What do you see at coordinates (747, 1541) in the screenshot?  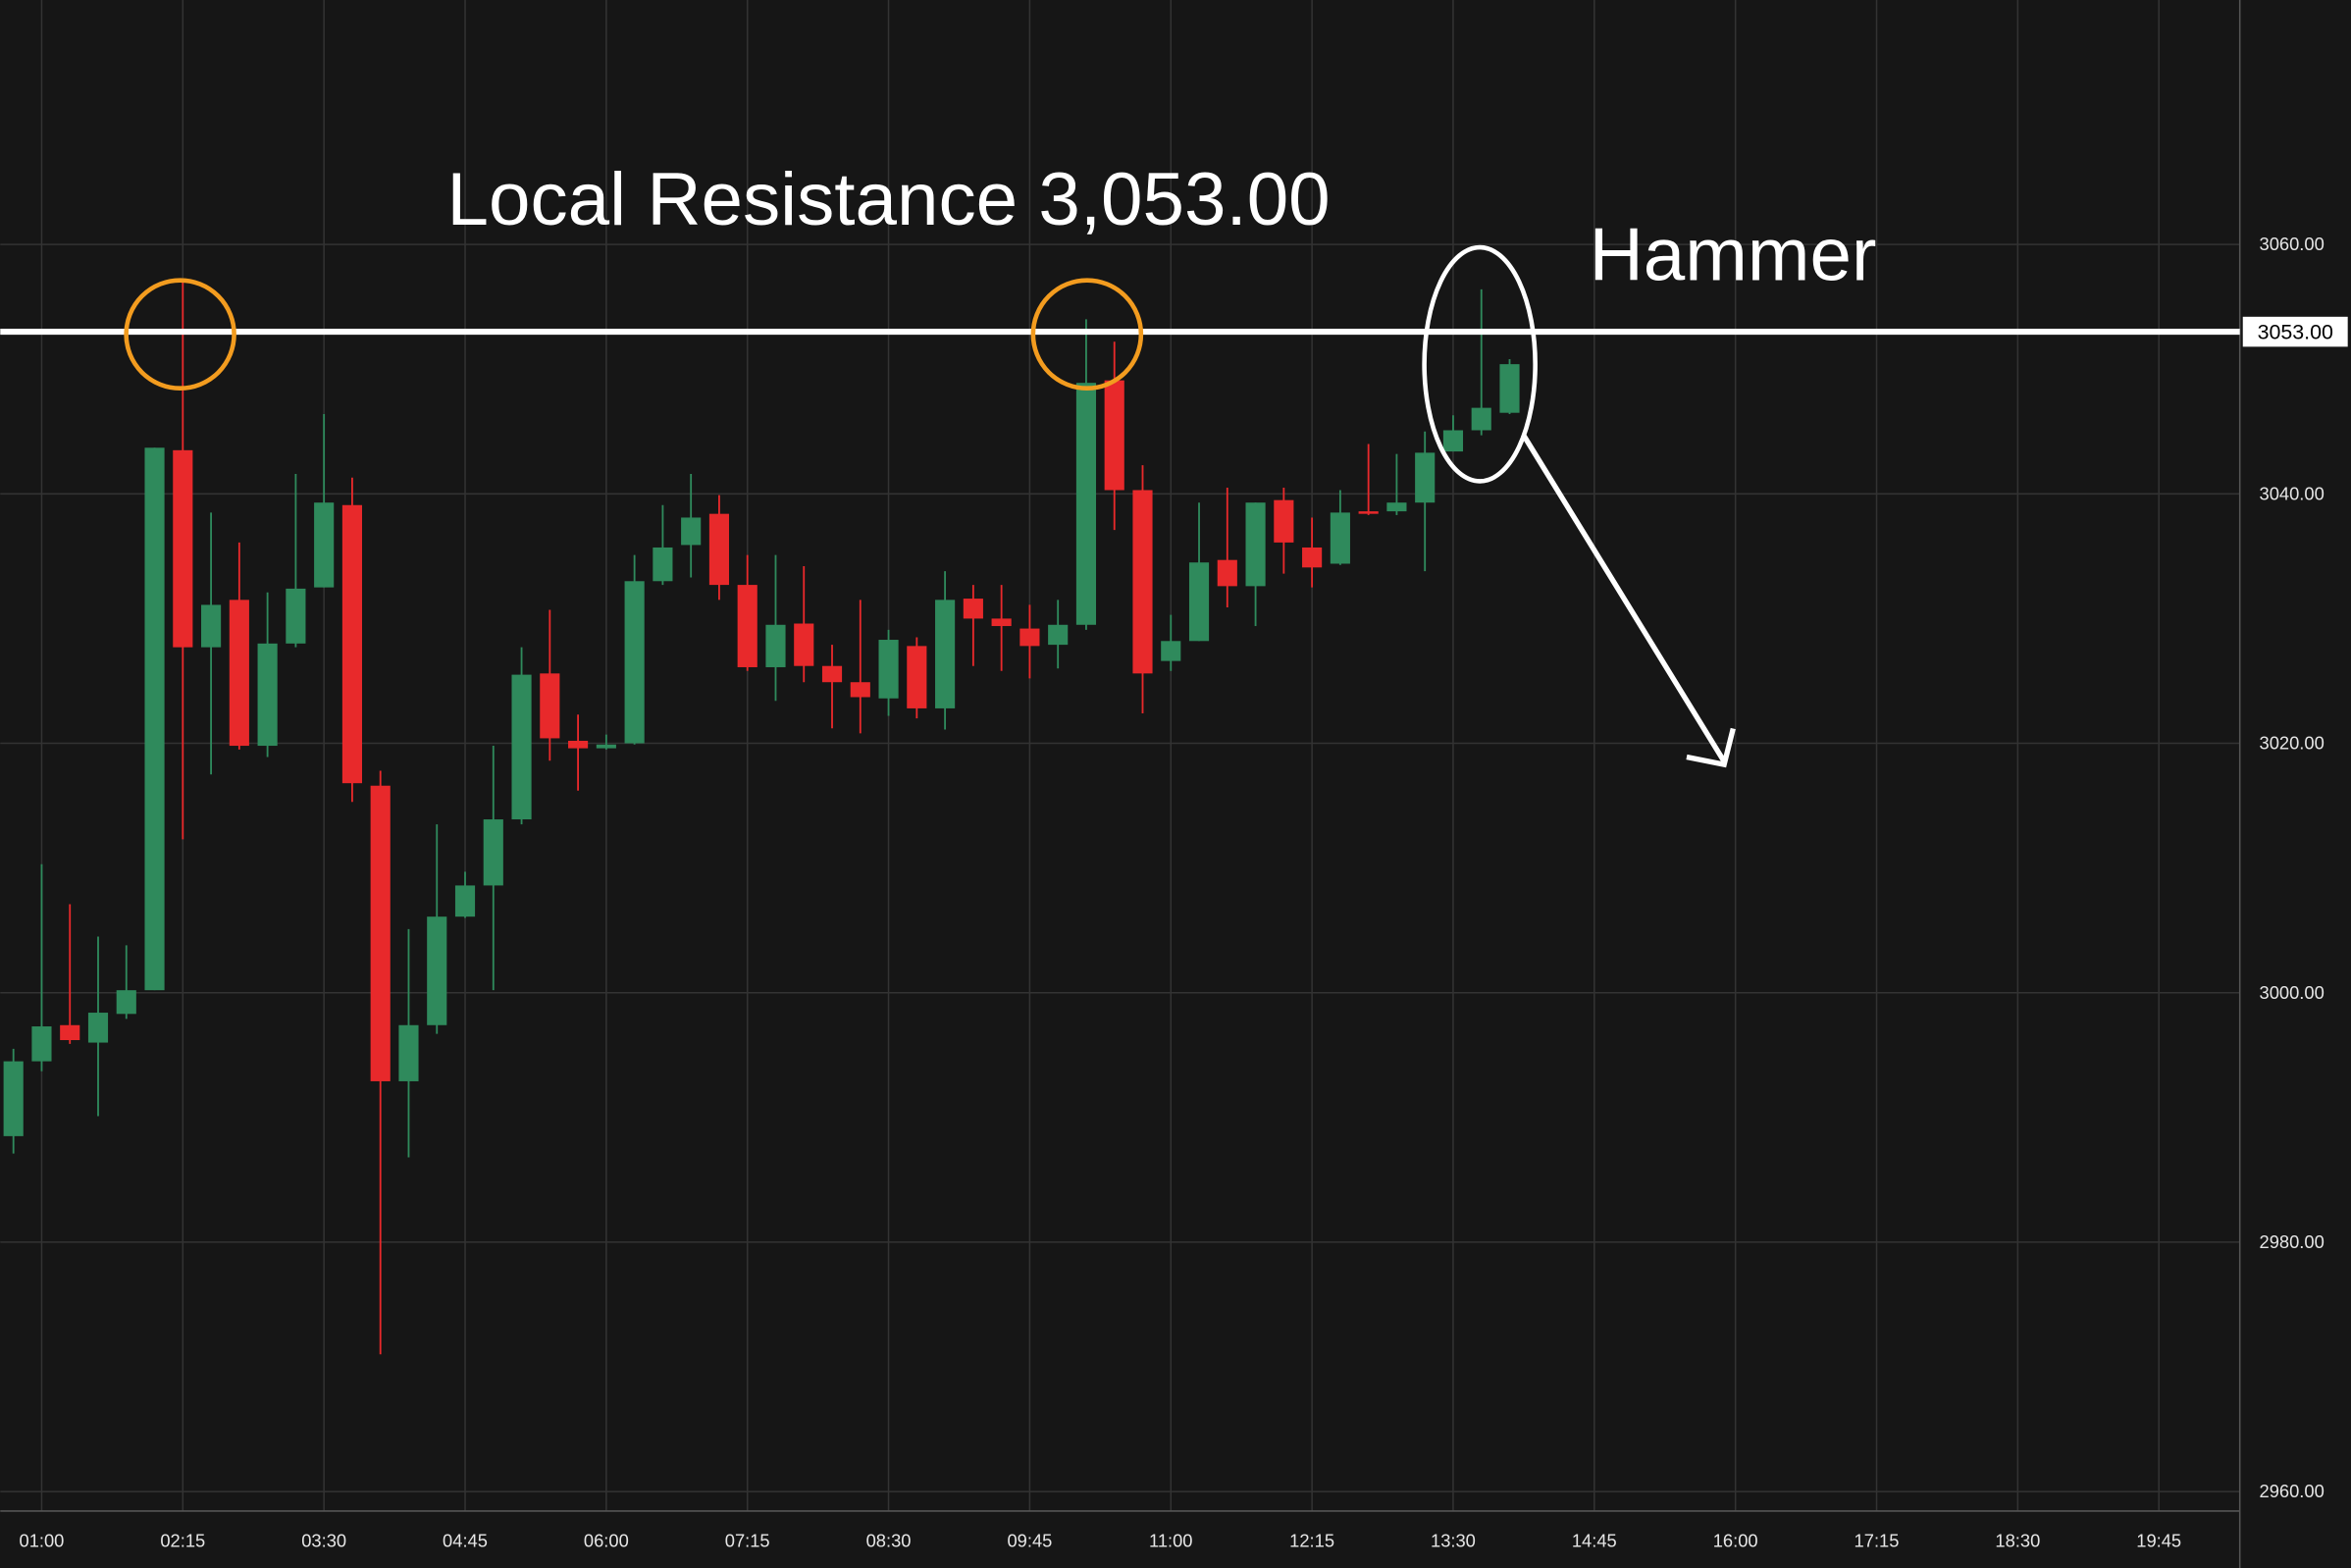 I see `x-tick-label: 07:15` at bounding box center [747, 1541].